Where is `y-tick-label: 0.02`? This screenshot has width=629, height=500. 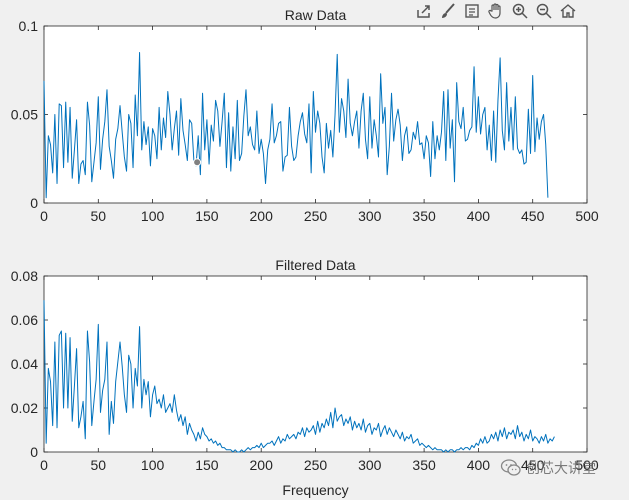 y-tick-label: 0.02 is located at coordinates (24, 408).